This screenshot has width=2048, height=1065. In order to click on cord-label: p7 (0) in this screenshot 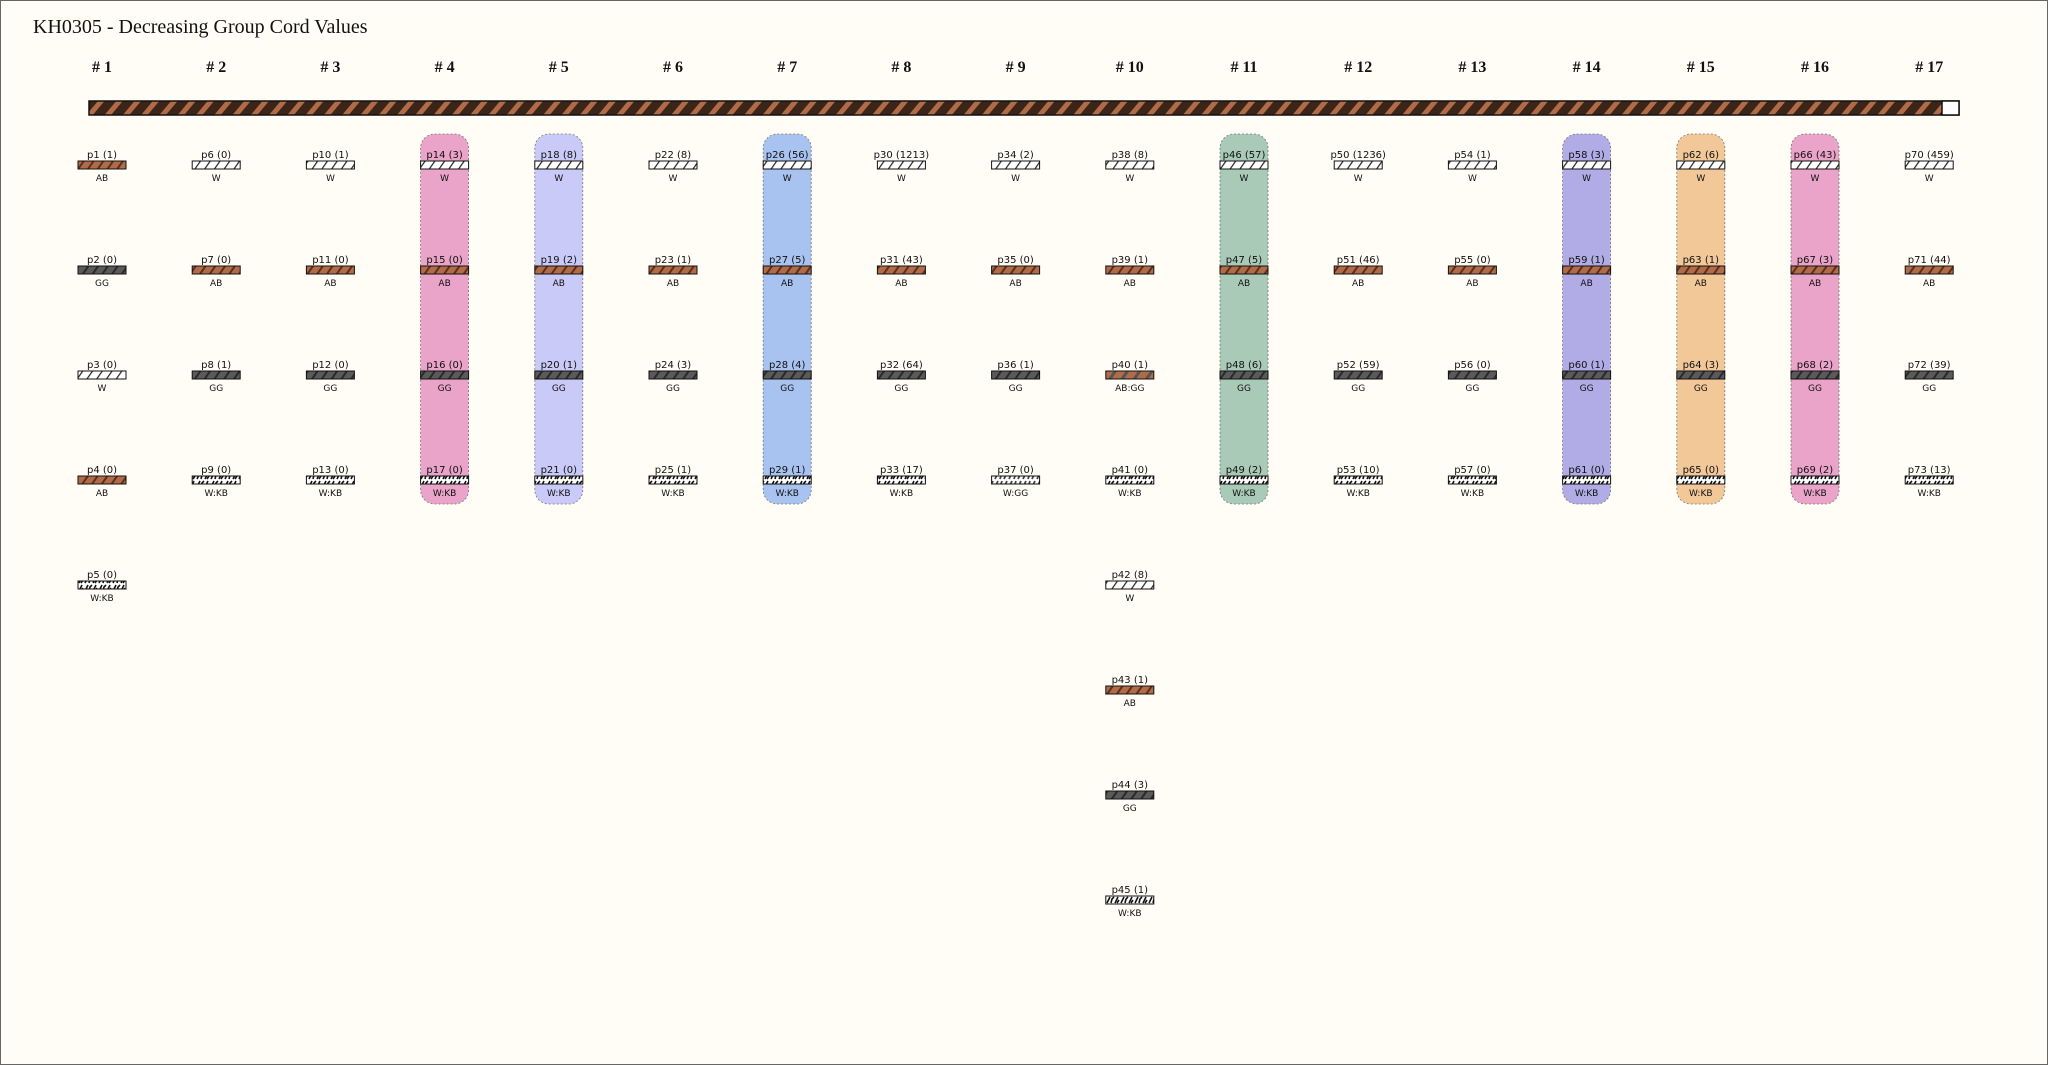, I will do `click(216, 260)`.